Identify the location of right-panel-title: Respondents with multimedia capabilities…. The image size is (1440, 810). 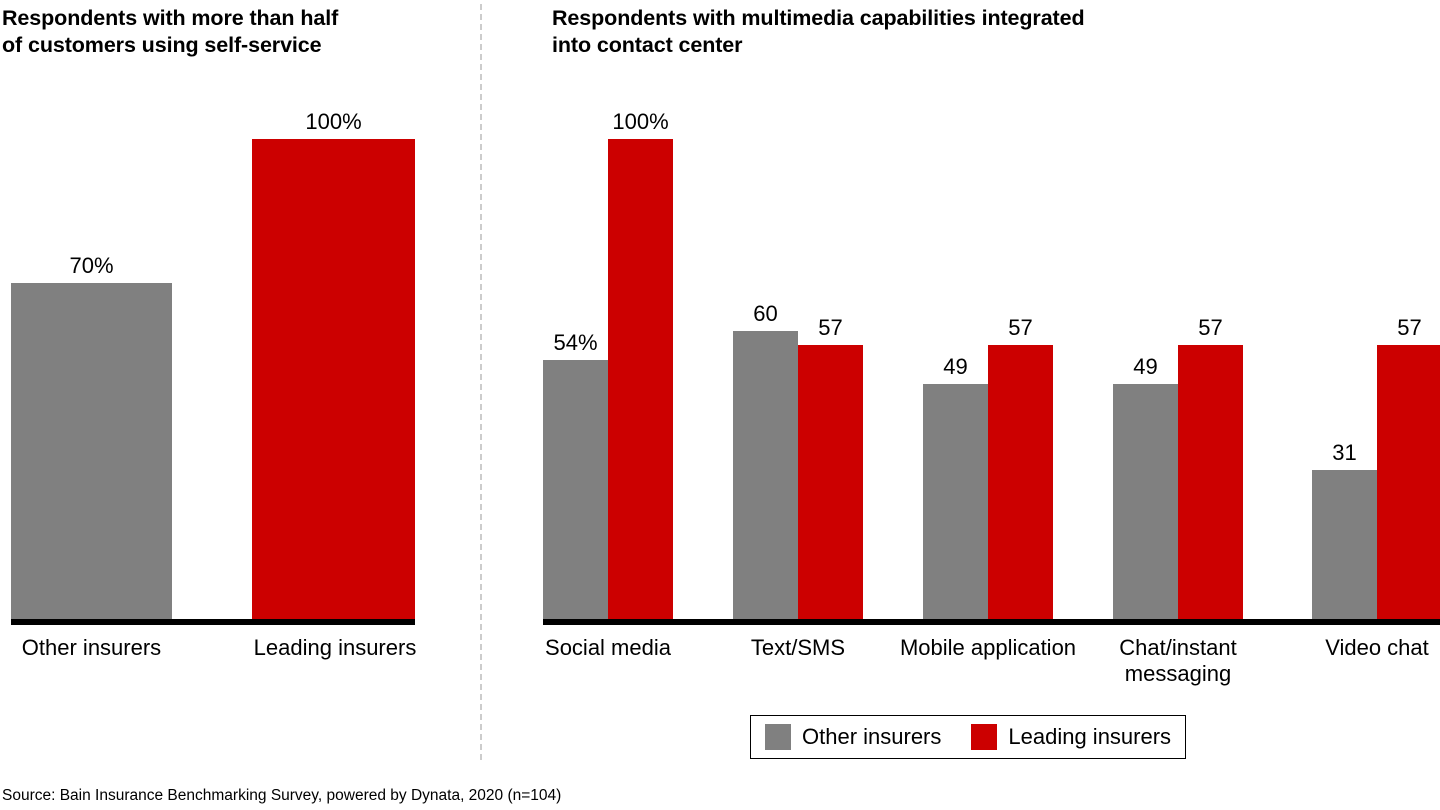
(818, 31).